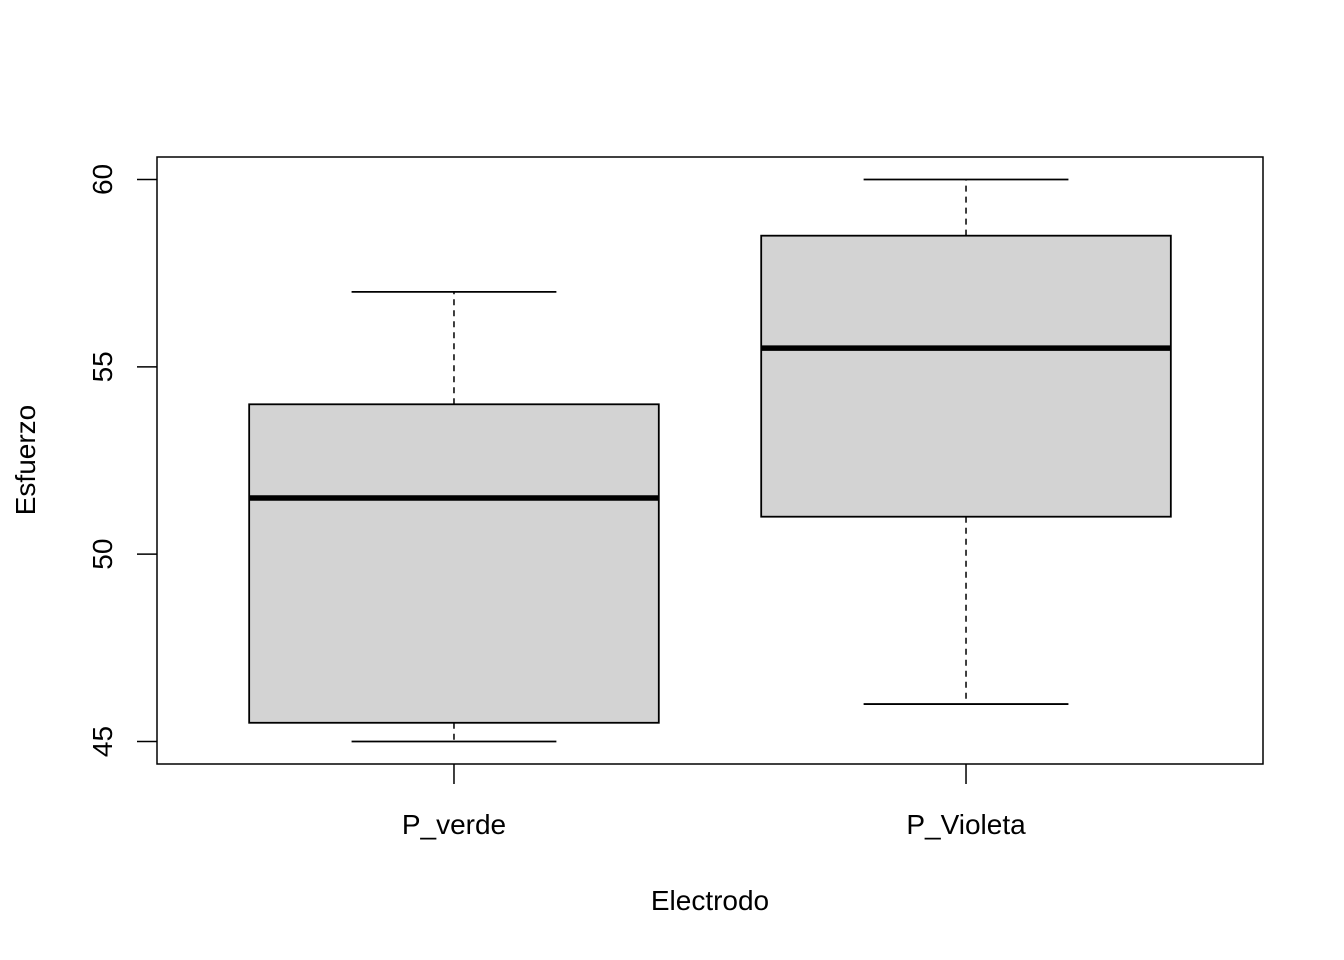 This screenshot has width=1344, height=960. Describe the element at coordinates (454, 563) in the screenshot. I see `box-p-verde` at that location.